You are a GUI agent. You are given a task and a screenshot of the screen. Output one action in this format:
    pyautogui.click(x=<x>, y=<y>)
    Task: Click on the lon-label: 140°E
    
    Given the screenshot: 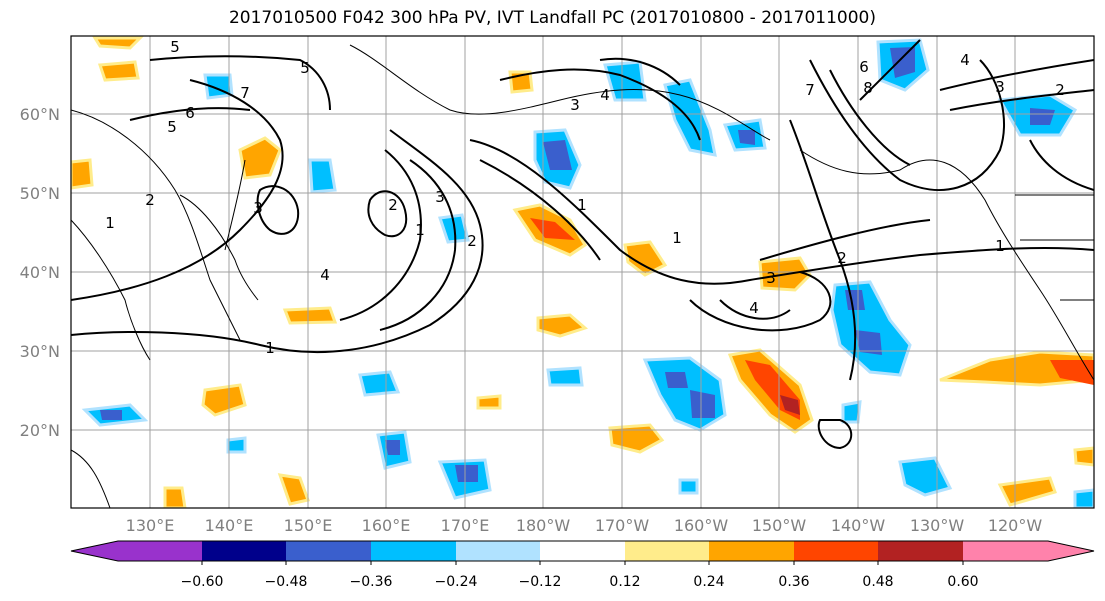 What is the action you would take?
    pyautogui.click(x=229, y=525)
    